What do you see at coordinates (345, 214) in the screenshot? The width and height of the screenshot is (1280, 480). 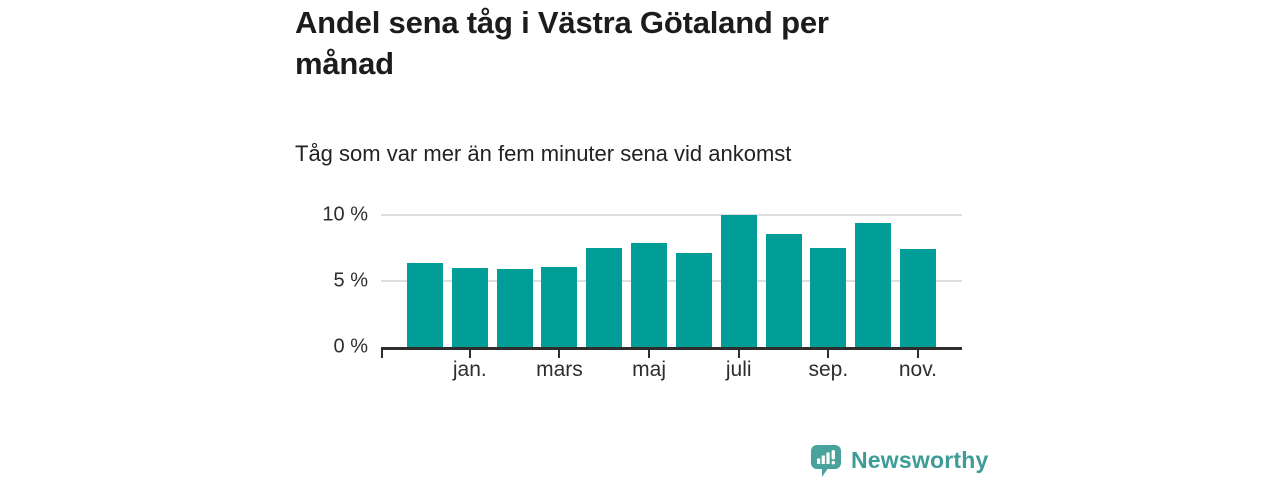 I see `y-axis-label-10: 10 %` at bounding box center [345, 214].